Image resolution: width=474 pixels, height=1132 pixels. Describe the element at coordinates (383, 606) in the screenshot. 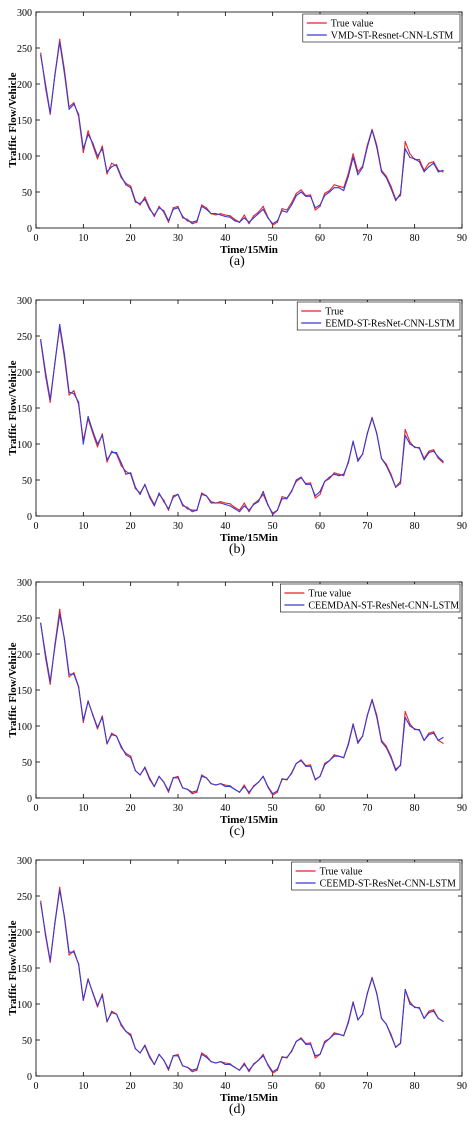

I see `legend-label-1: CEEMDAN-ST-ResNet-CNN-LSTM` at that location.